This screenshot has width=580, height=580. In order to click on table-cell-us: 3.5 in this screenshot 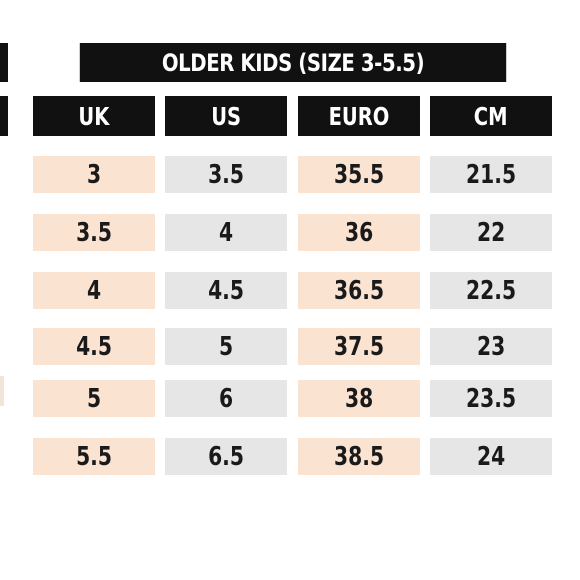, I will do `click(226, 174)`.